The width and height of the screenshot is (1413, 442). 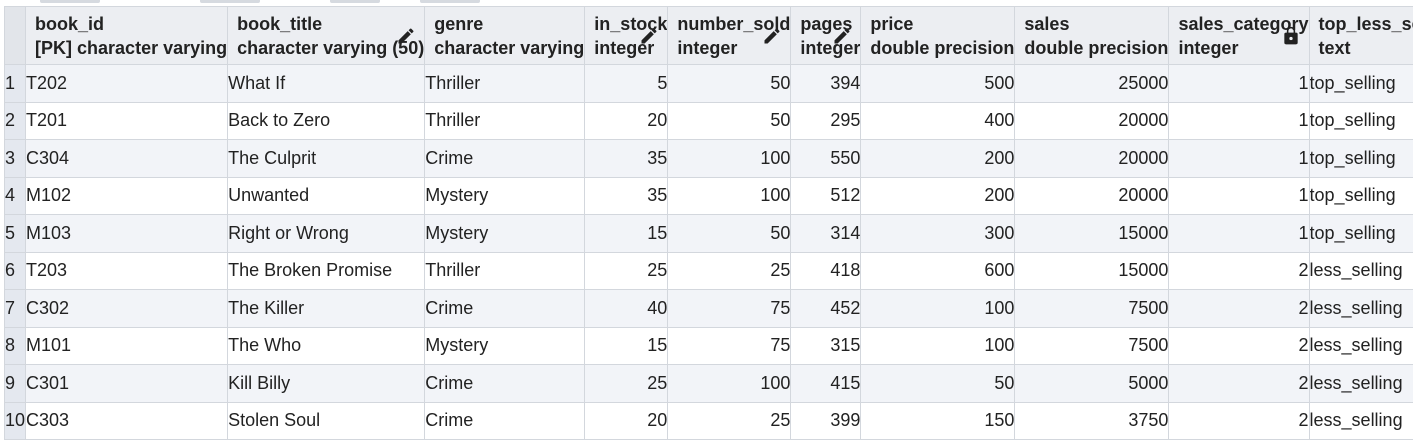 What do you see at coordinates (326, 120) in the screenshot?
I see `cell-book-title: Back to Zero` at bounding box center [326, 120].